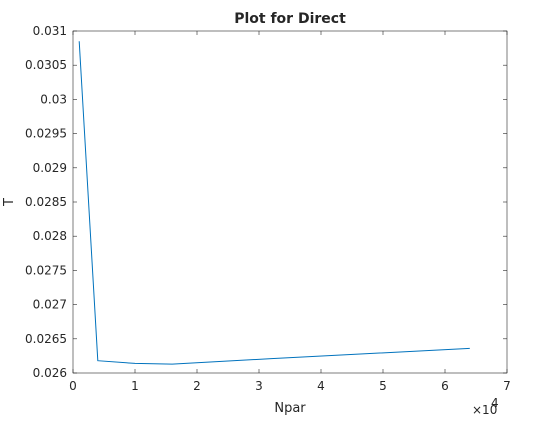  Describe the element at coordinates (135, 386) in the screenshot. I see `x-tick-label: 1` at that location.